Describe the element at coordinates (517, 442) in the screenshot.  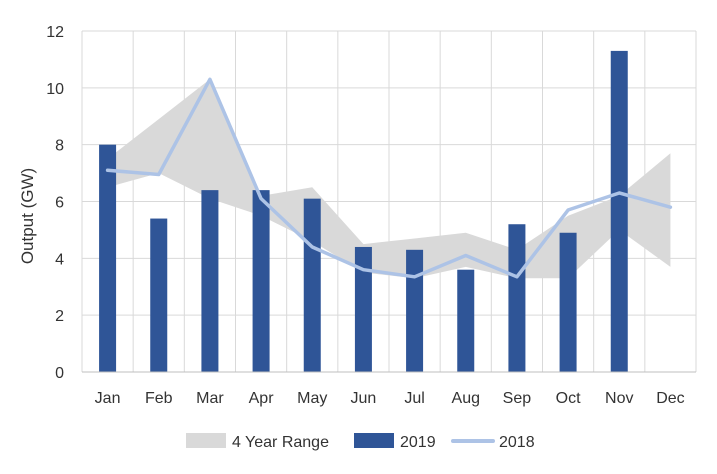
I see `legend-label-2018: 2018` at that location.